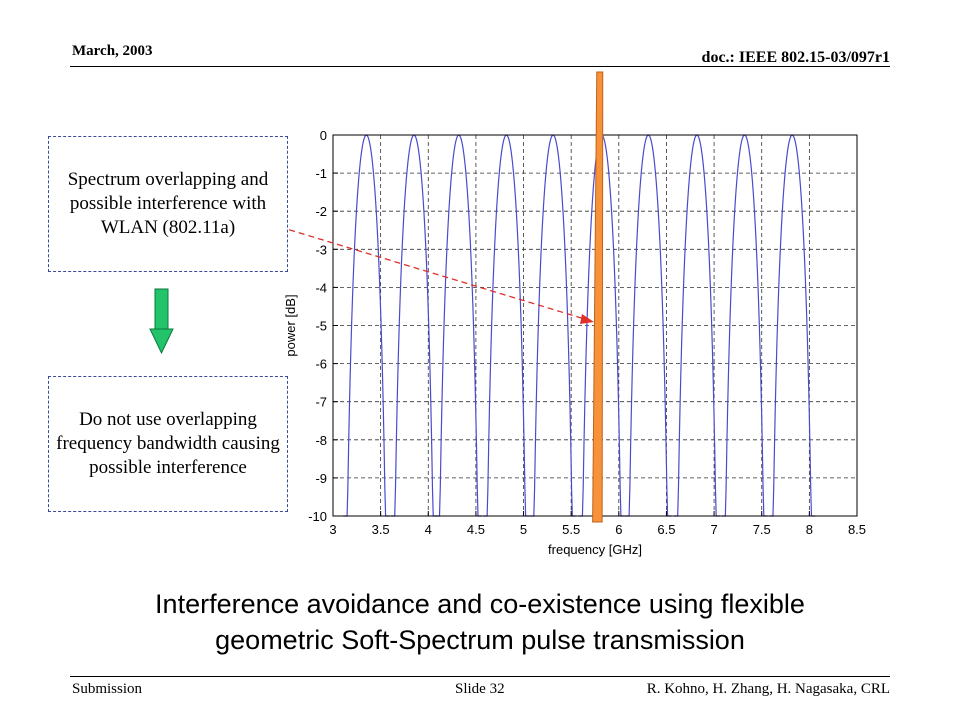  I want to click on x-tick-label: 4.5, so click(476, 529).